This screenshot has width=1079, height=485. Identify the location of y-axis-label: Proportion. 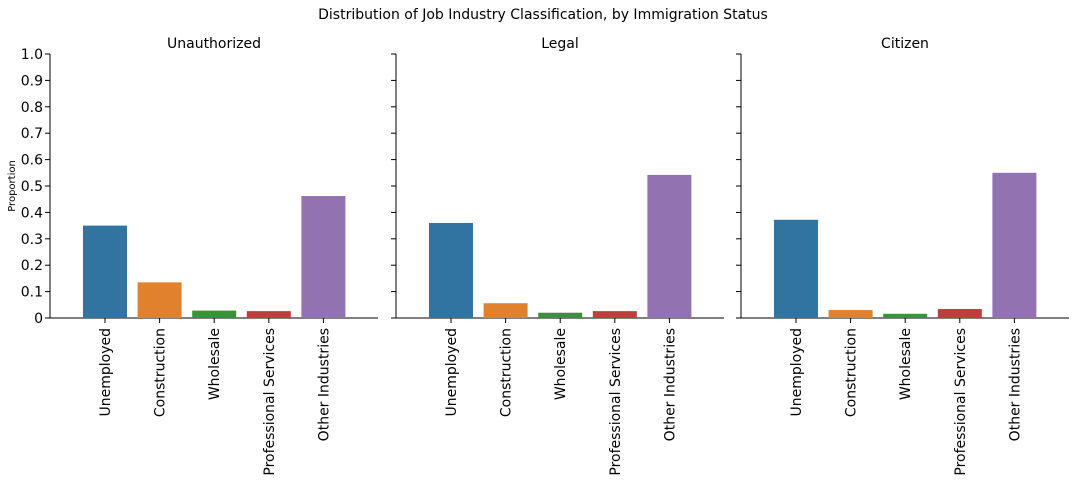
(12, 186).